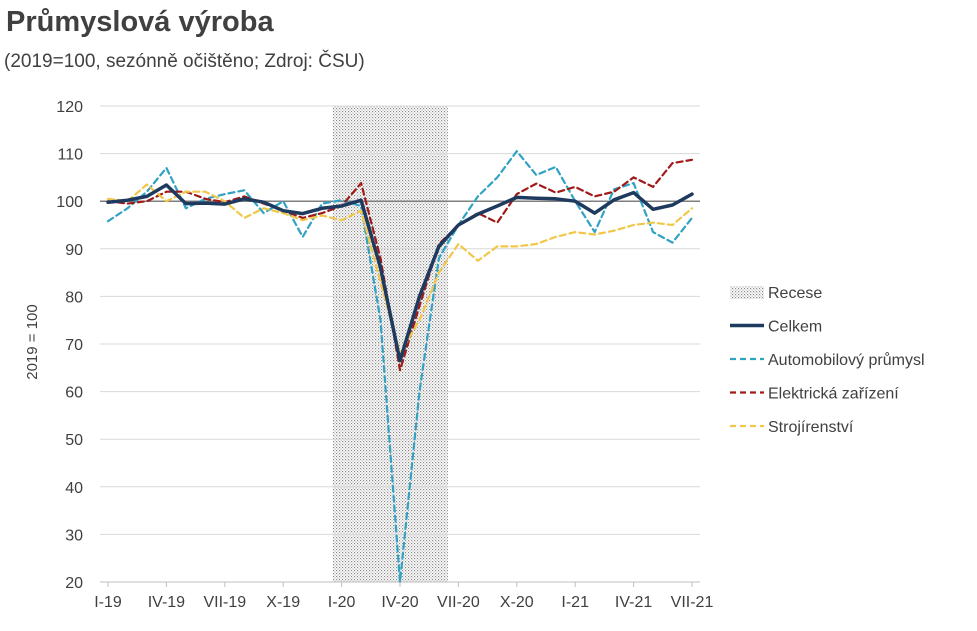 The height and width of the screenshot is (631, 977). Describe the element at coordinates (692, 602) in the screenshot. I see `x-tick-label: VII-21` at that location.